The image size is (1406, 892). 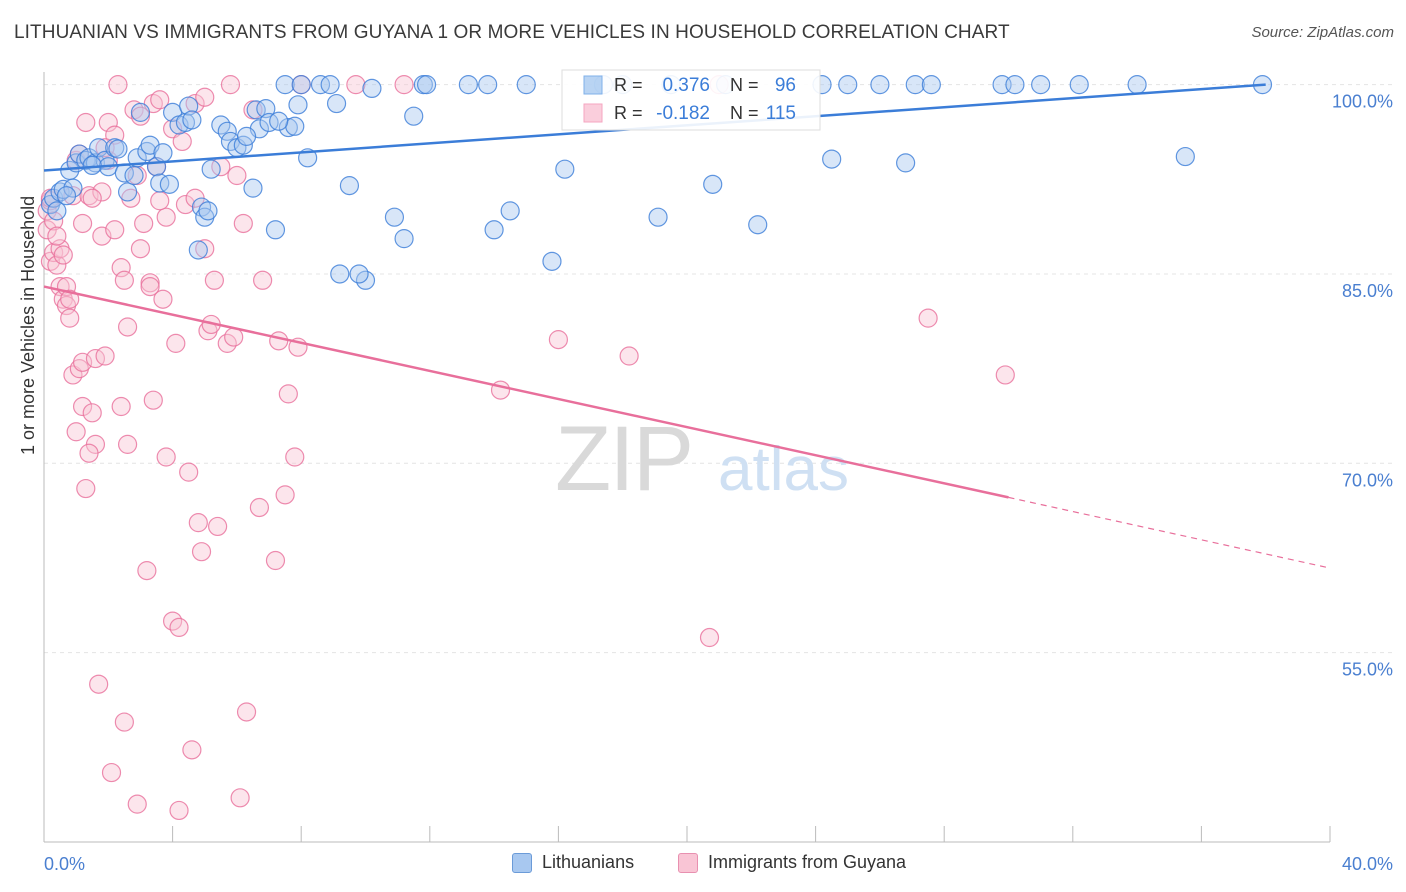 What do you see at coordinates (688, 862) in the screenshot?
I see `legend-swatch-guyana` at bounding box center [688, 862].